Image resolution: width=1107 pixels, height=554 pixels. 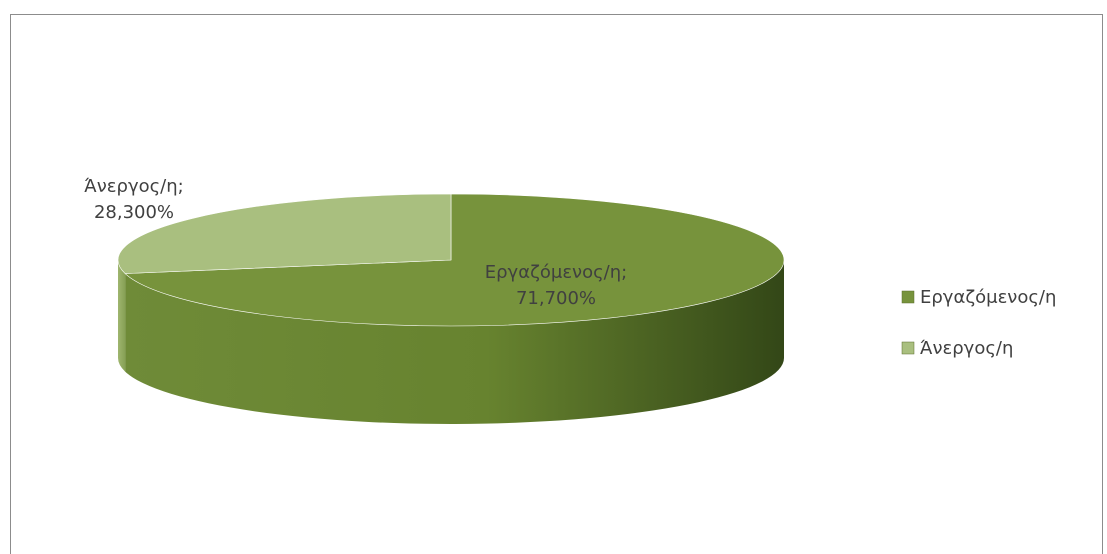 What do you see at coordinates (966, 348) in the screenshot?
I see `legend-label-1: Άνεργος/η` at bounding box center [966, 348].